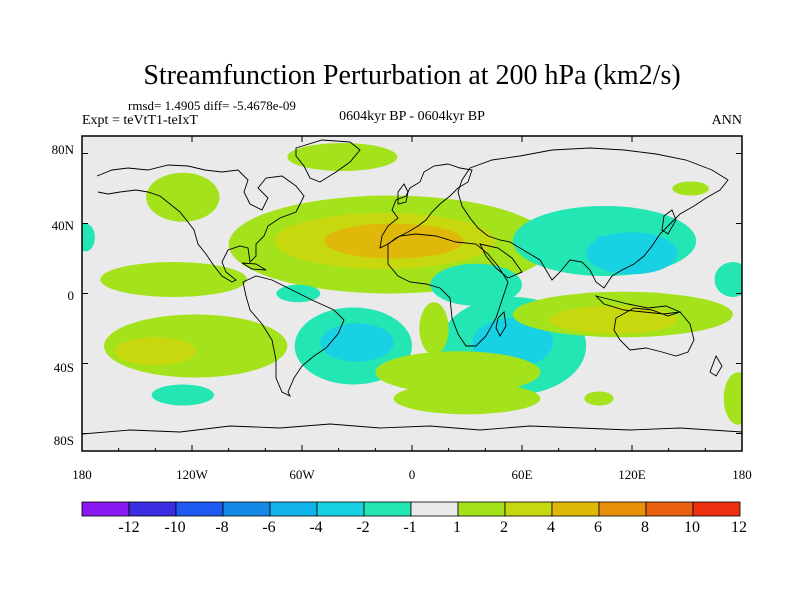 The image size is (800, 600). I want to click on australia-coast, so click(654, 332).